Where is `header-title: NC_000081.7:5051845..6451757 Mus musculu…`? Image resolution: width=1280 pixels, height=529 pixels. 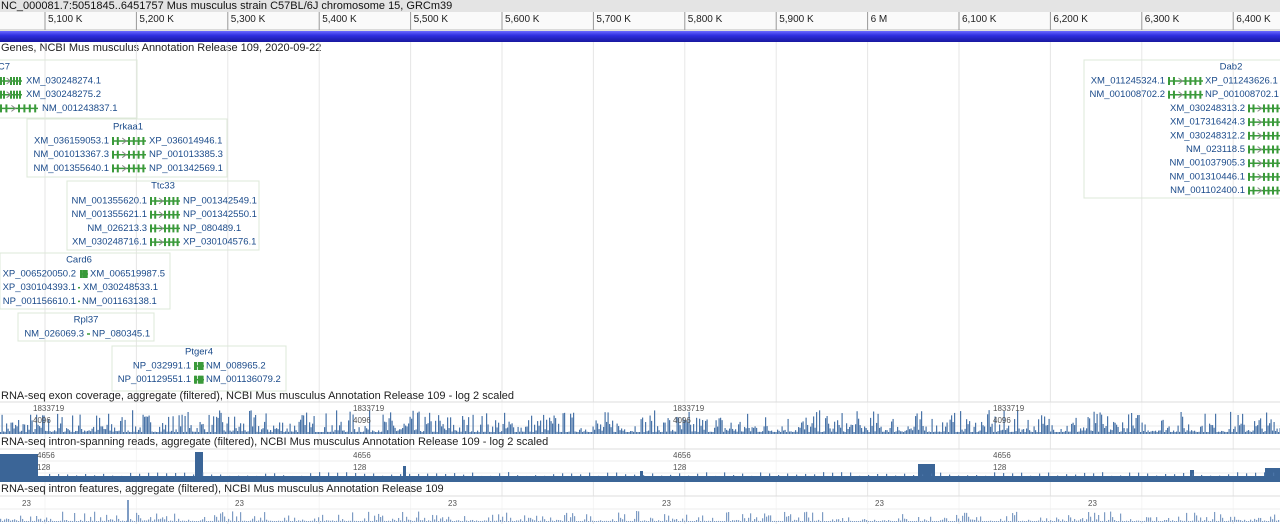
header-title: NC_000081.7:5051845..6451757 Mus musculu… is located at coordinates (226, 6).